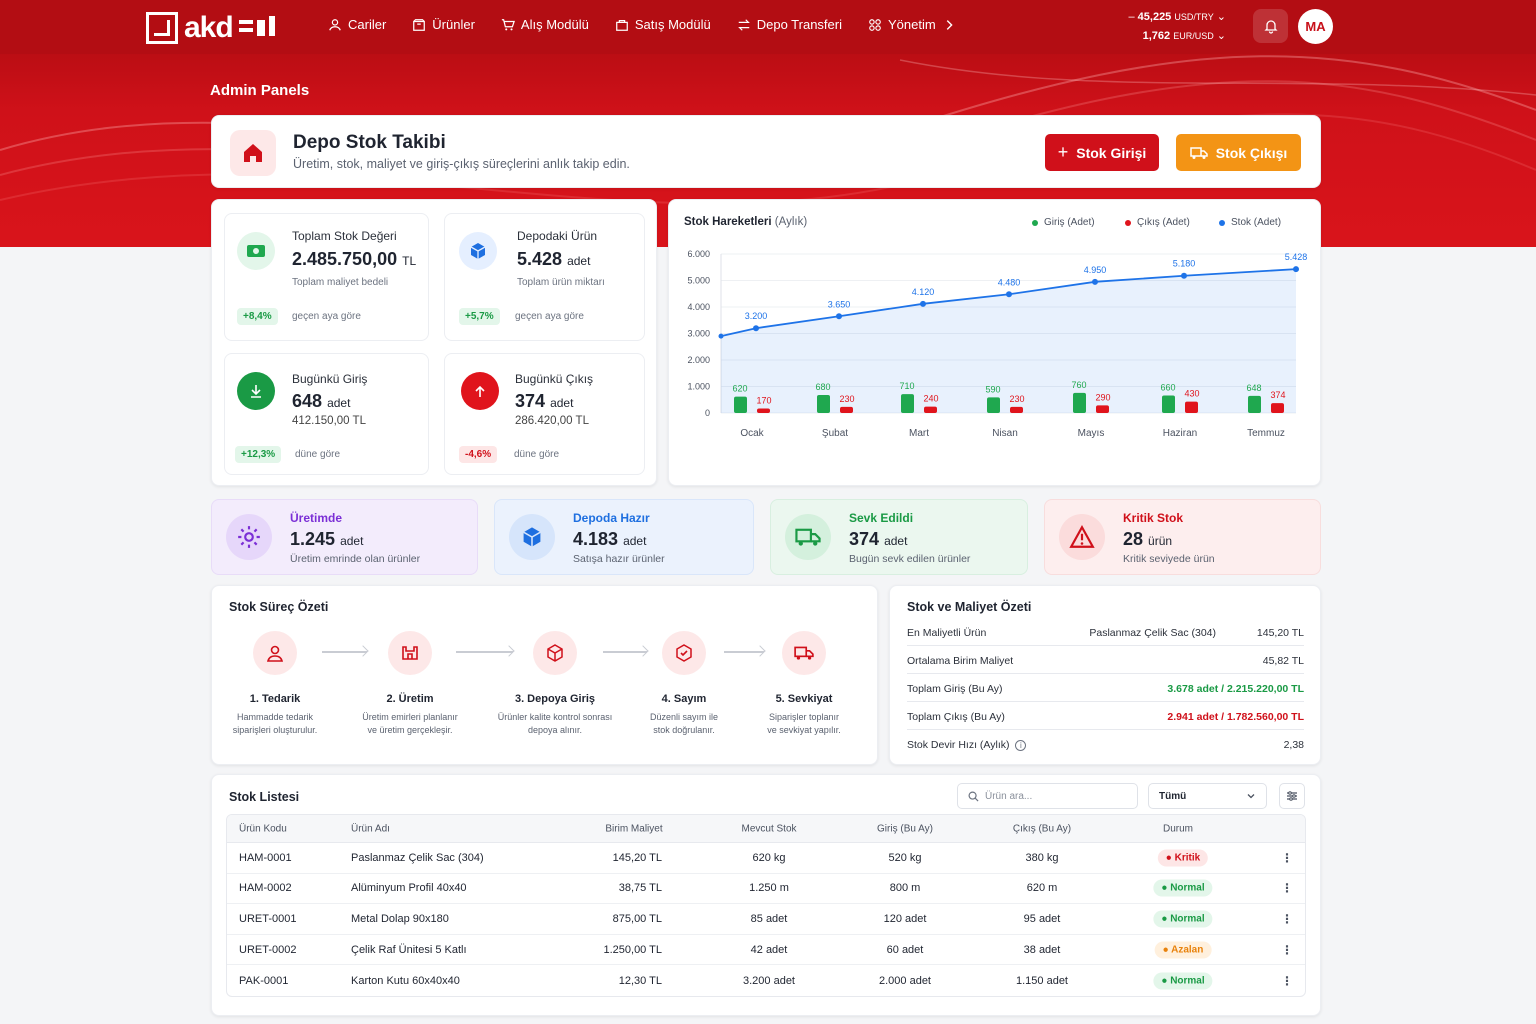  What do you see at coordinates (478, 454) in the screenshot?
I see `stat-change-badge: -4,6%` at bounding box center [478, 454].